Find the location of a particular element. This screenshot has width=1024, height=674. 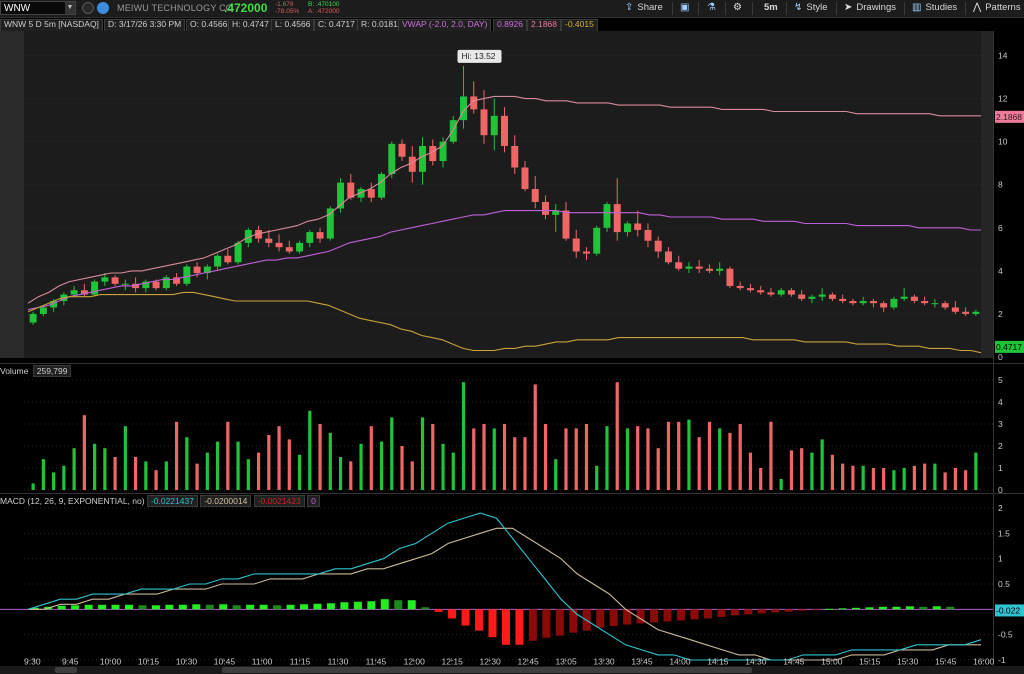

macd-value-tag is located at coordinates (1009, 610).